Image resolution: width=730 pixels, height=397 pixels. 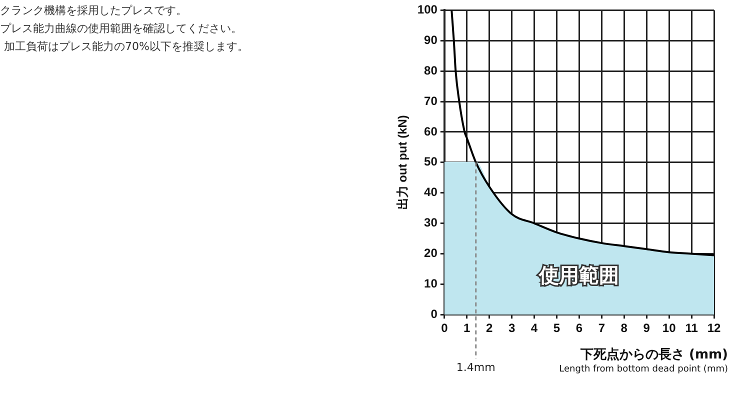 I want to click on y-tick-label: 30, so click(x=431, y=223).